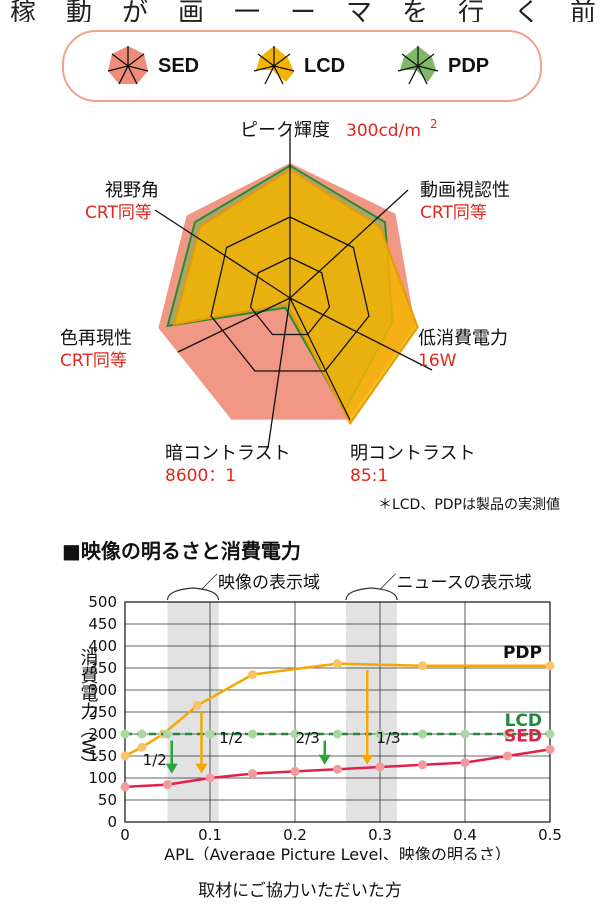 The width and height of the screenshot is (600, 907). I want to click on y-tick-label: 200, so click(102, 734).